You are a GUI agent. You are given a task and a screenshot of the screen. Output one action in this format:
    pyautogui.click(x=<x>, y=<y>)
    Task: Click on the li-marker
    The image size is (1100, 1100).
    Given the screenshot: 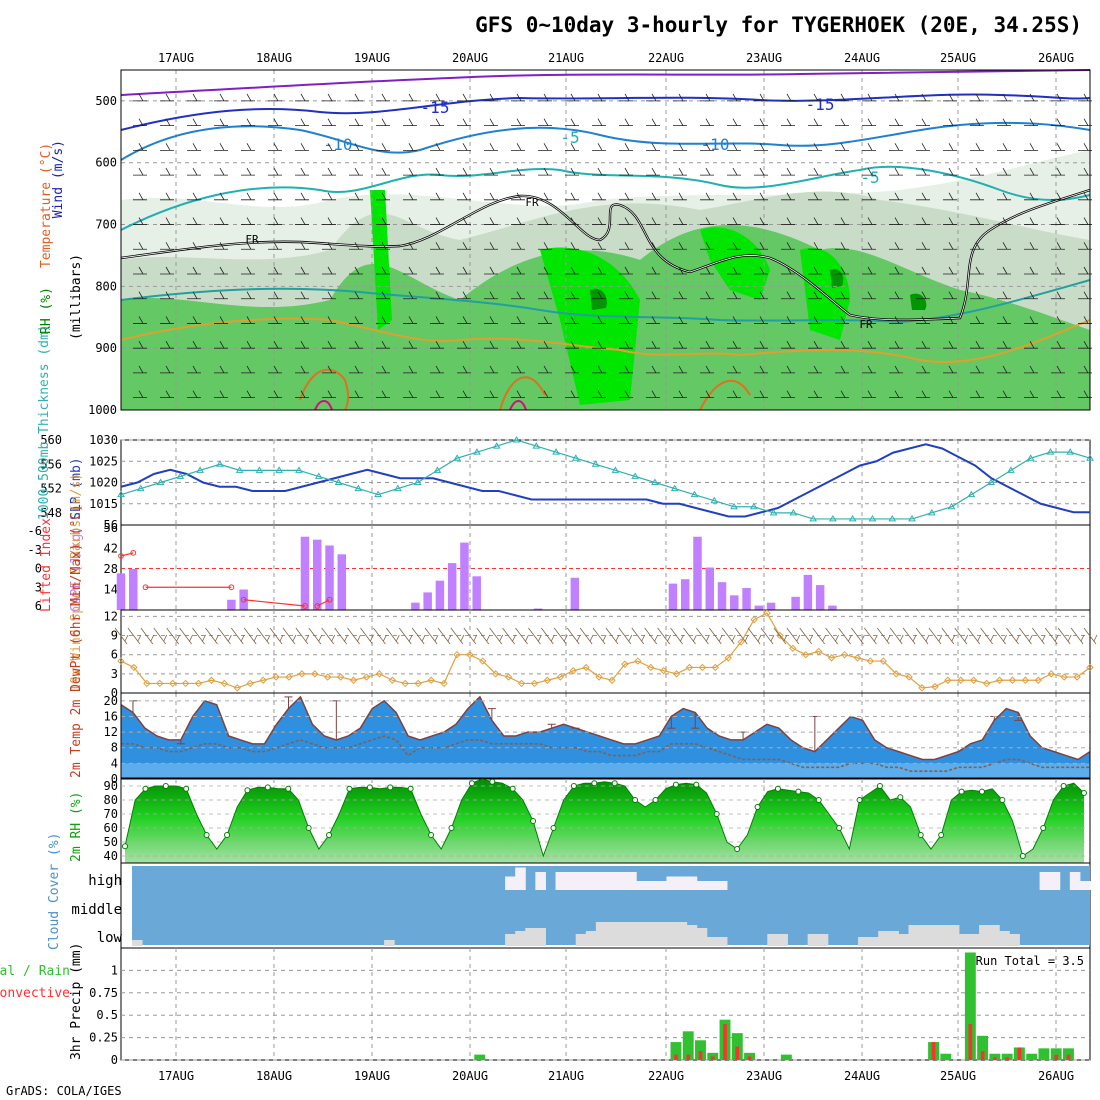 What is the action you would take?
    pyautogui.click(x=231, y=587)
    